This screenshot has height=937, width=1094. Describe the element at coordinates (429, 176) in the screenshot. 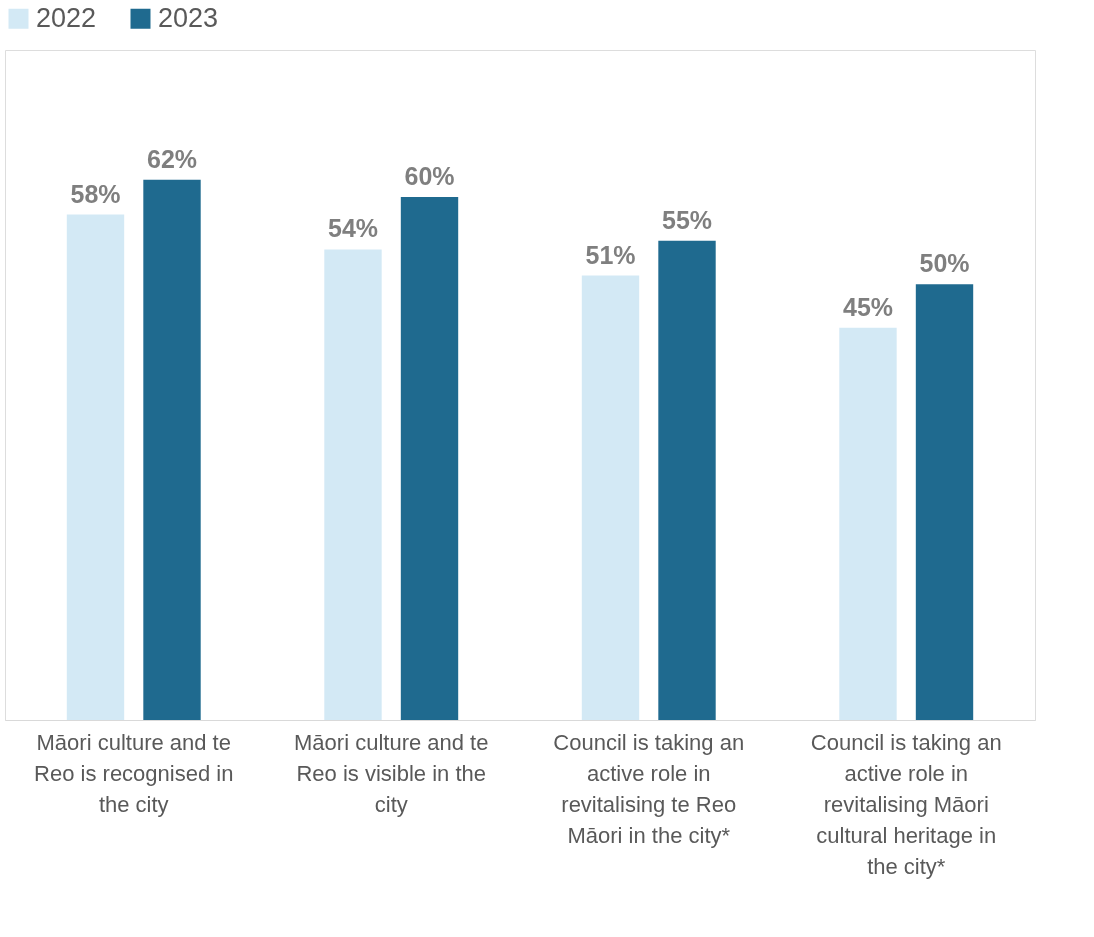

I see `data-label: 60%` at that location.